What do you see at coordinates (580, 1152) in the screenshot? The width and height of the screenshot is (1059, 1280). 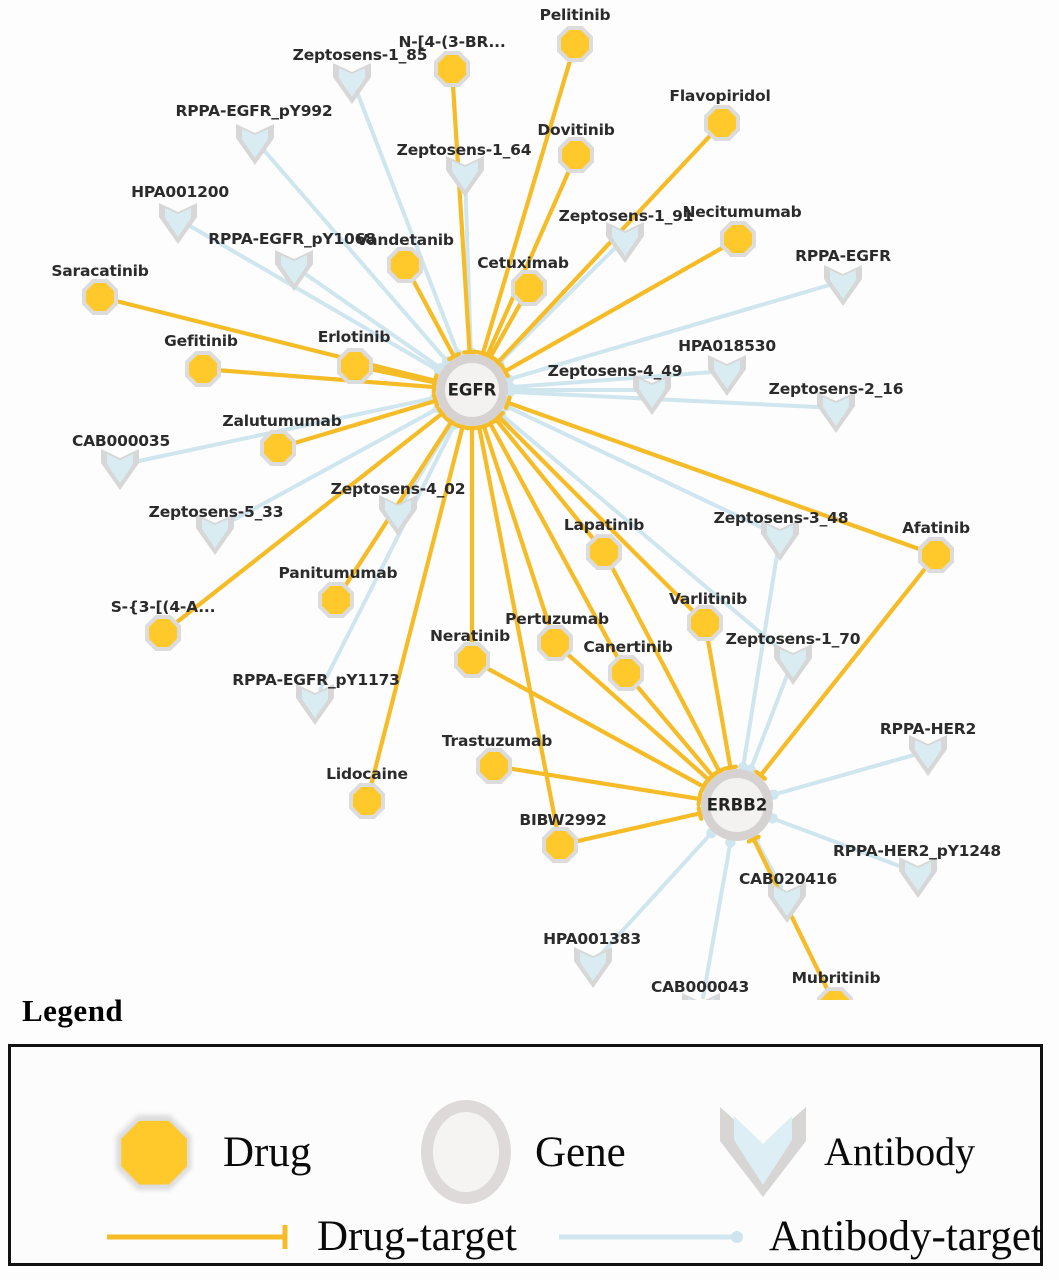 I see `legend-label-gene: Gene` at bounding box center [580, 1152].